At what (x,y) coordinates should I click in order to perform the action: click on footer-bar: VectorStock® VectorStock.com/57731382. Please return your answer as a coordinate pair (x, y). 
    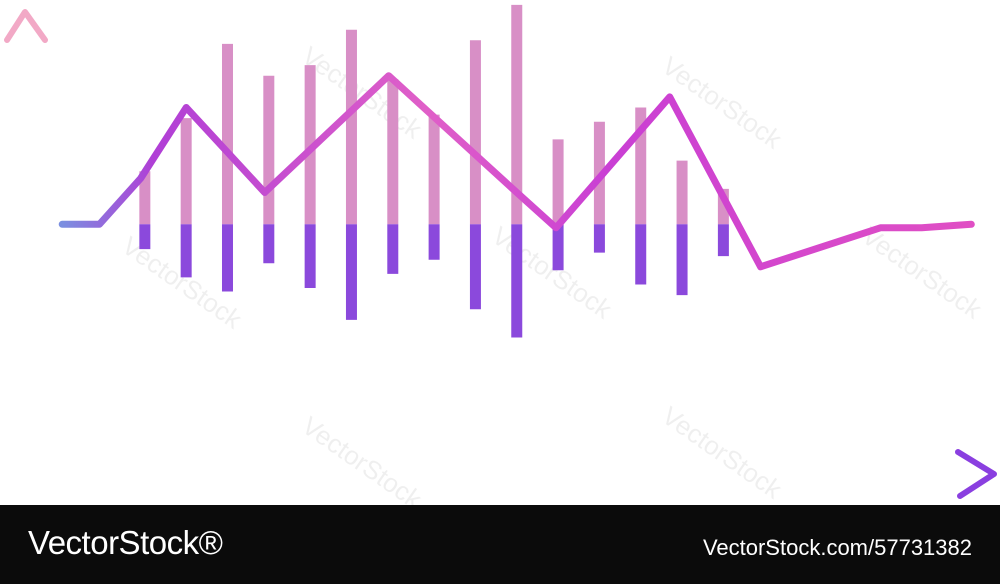
    Looking at the image, I should click on (500, 544).